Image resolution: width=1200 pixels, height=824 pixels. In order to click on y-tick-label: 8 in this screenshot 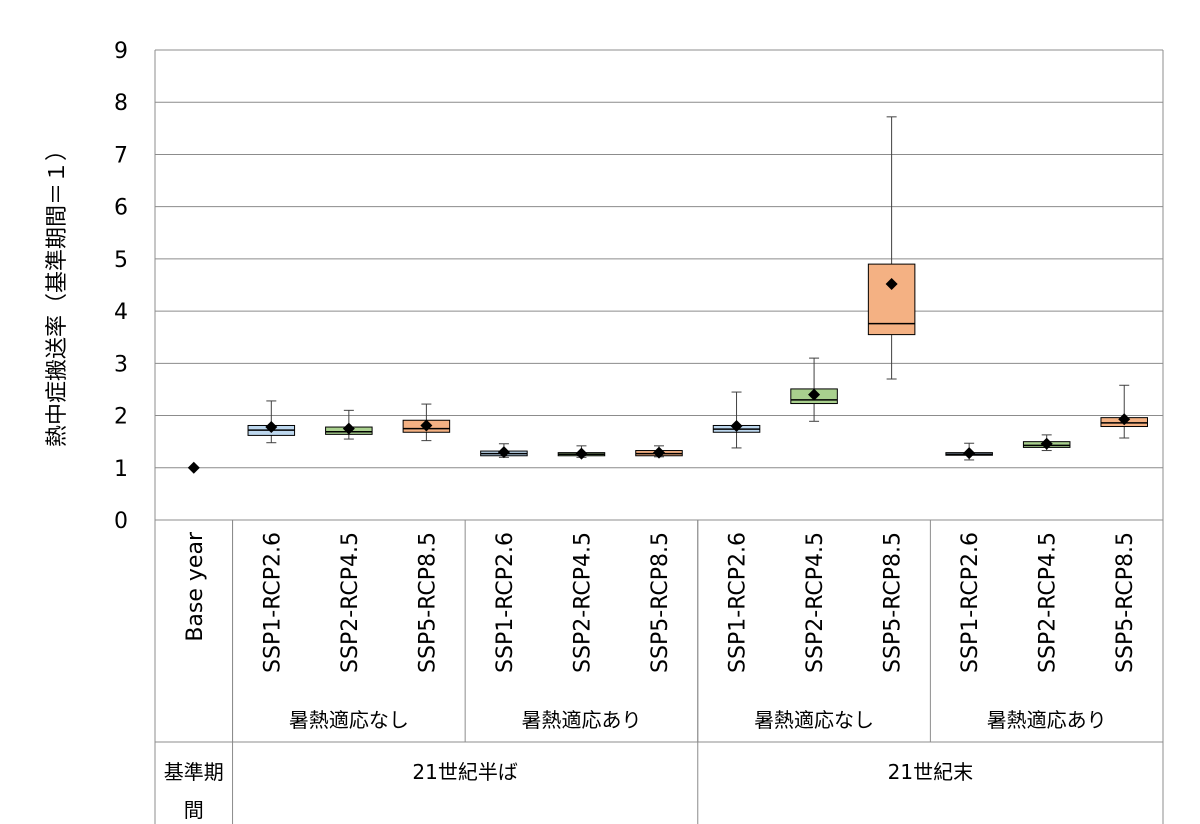, I will do `click(121, 103)`.